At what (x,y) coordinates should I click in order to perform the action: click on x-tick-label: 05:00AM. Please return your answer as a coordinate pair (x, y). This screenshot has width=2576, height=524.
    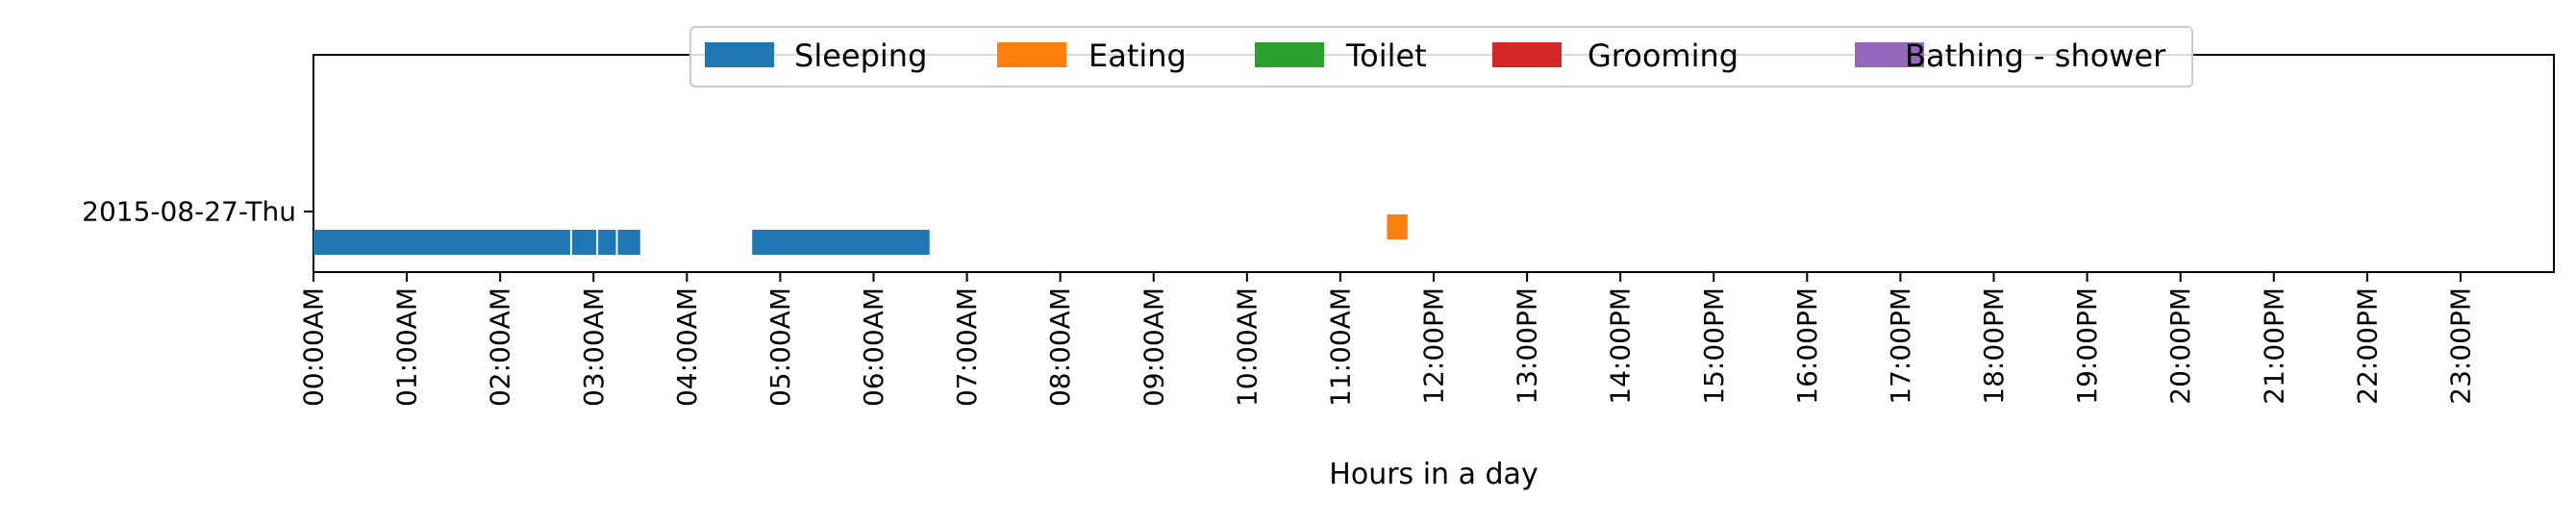
    Looking at the image, I should click on (780, 347).